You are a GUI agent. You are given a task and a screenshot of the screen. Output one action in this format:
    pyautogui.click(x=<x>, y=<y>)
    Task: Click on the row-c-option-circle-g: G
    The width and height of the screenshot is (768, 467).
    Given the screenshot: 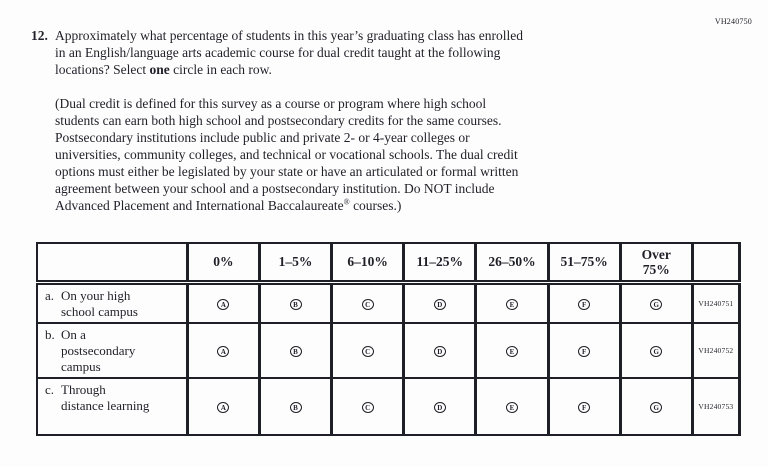 What is the action you would take?
    pyautogui.click(x=656, y=407)
    